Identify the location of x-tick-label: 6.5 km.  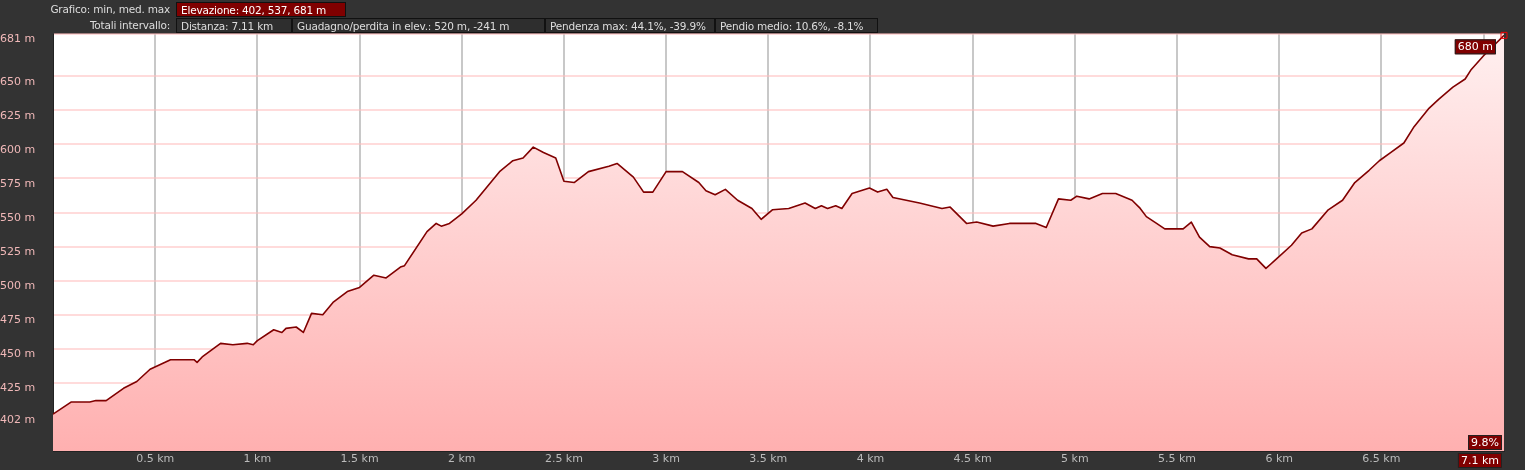
(1381, 459).